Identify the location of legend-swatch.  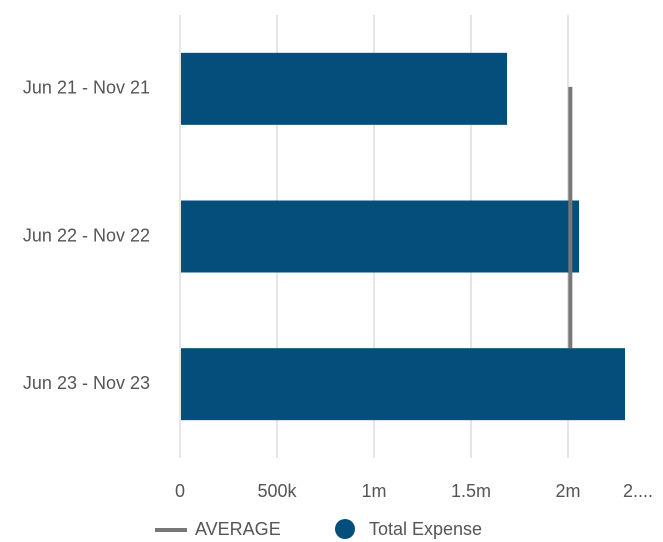
(345, 529).